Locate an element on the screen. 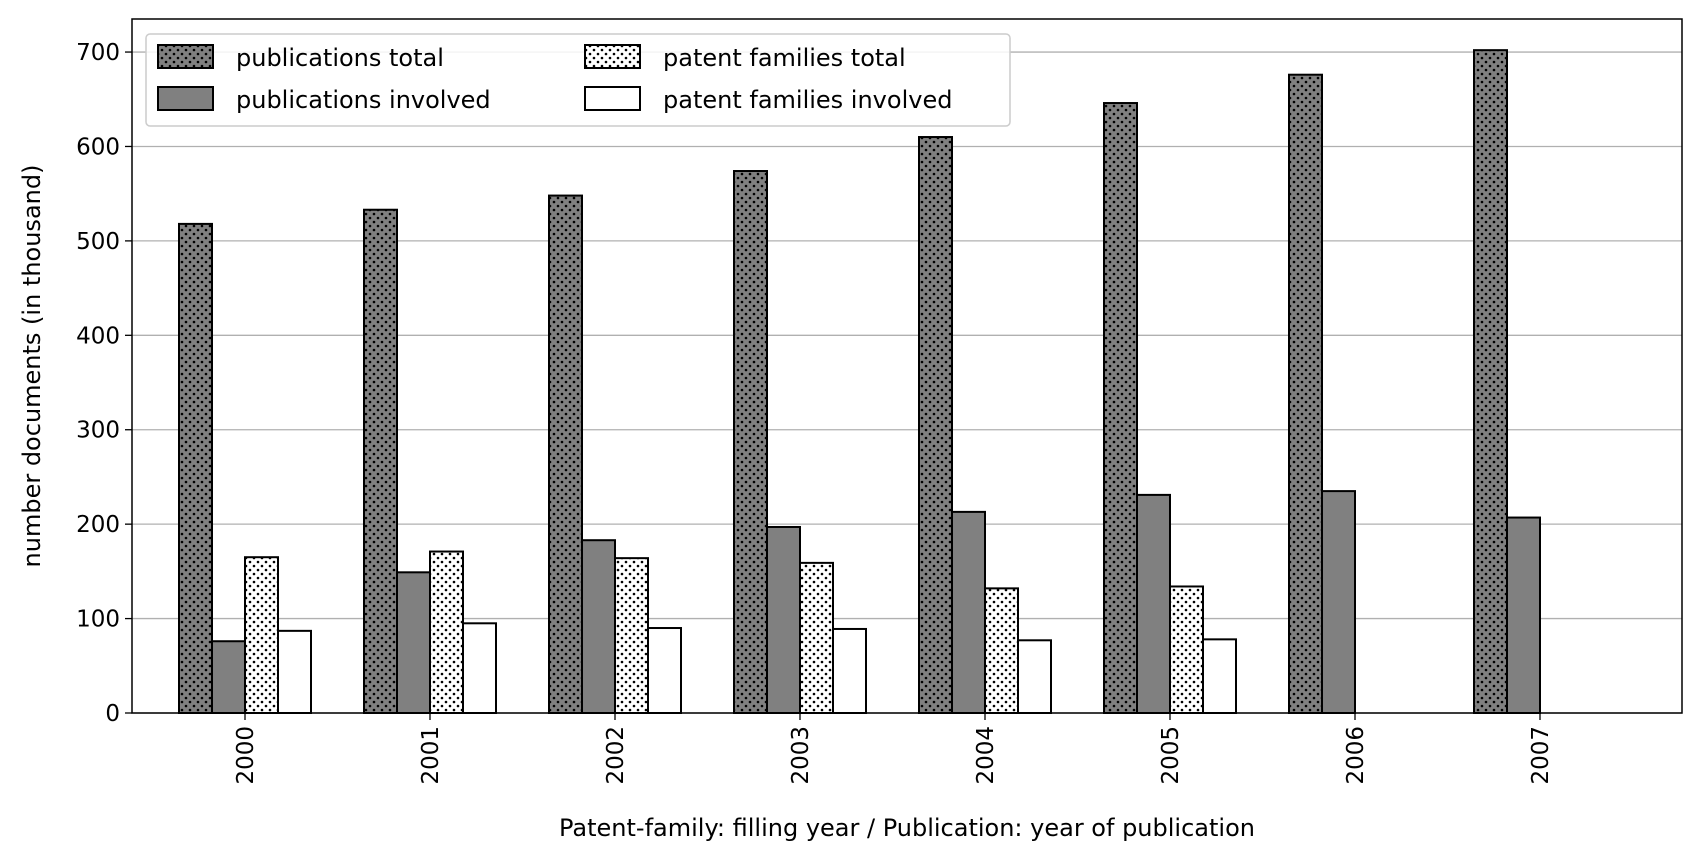  bar-publications-involved-2001 is located at coordinates (413, 642).